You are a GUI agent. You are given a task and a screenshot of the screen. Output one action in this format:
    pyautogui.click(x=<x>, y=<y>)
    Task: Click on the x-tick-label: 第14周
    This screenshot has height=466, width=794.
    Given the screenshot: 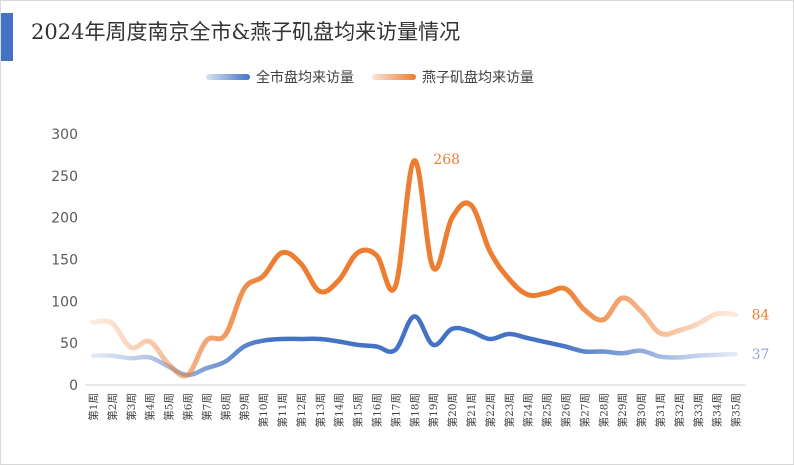 What is the action you would take?
    pyautogui.click(x=339, y=410)
    